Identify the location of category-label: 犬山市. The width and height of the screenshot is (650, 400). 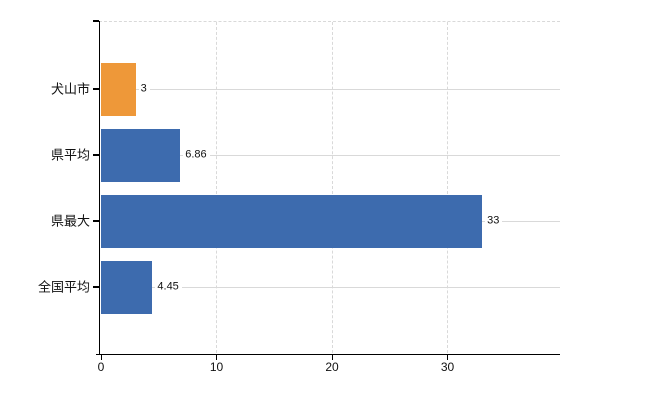
(70, 89).